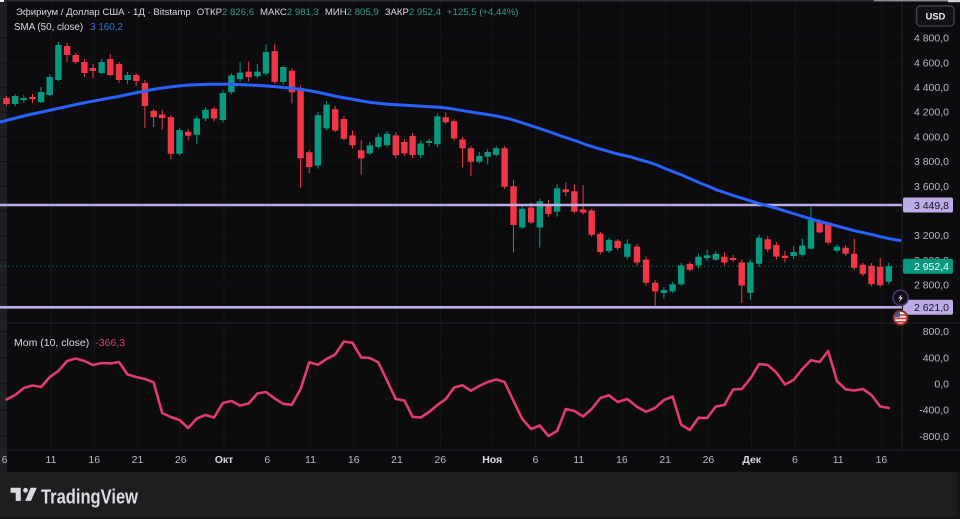 The width and height of the screenshot is (960, 519). I want to click on svg-text: -400,0, so click(934, 411).